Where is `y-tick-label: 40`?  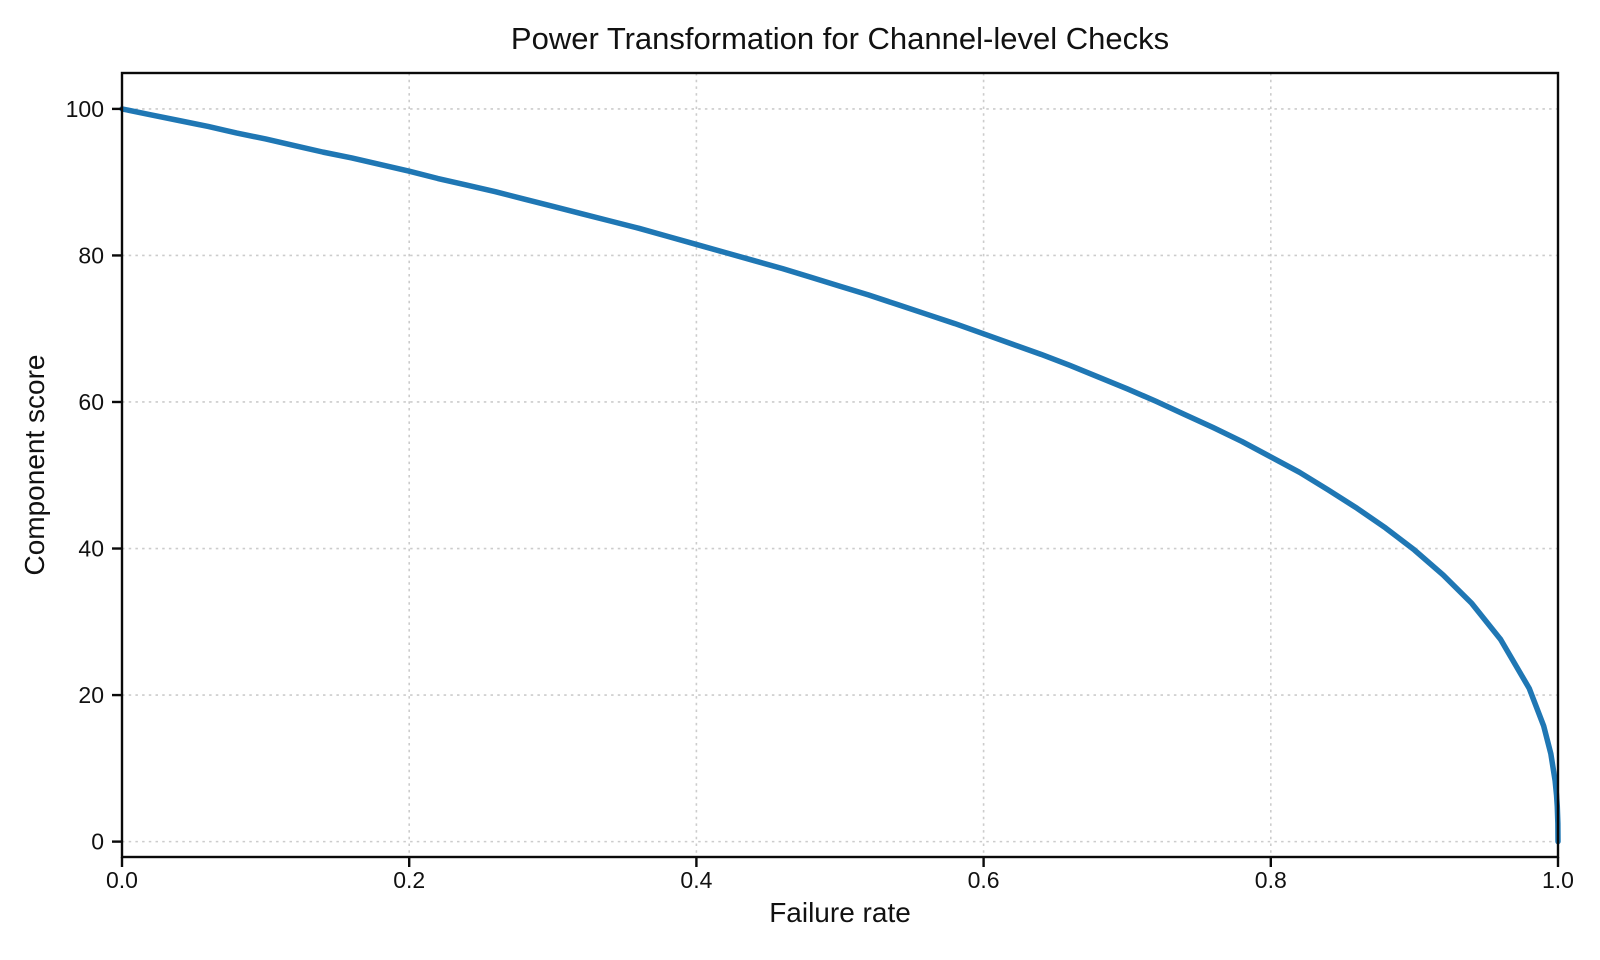 y-tick-label: 40 is located at coordinates (91, 549).